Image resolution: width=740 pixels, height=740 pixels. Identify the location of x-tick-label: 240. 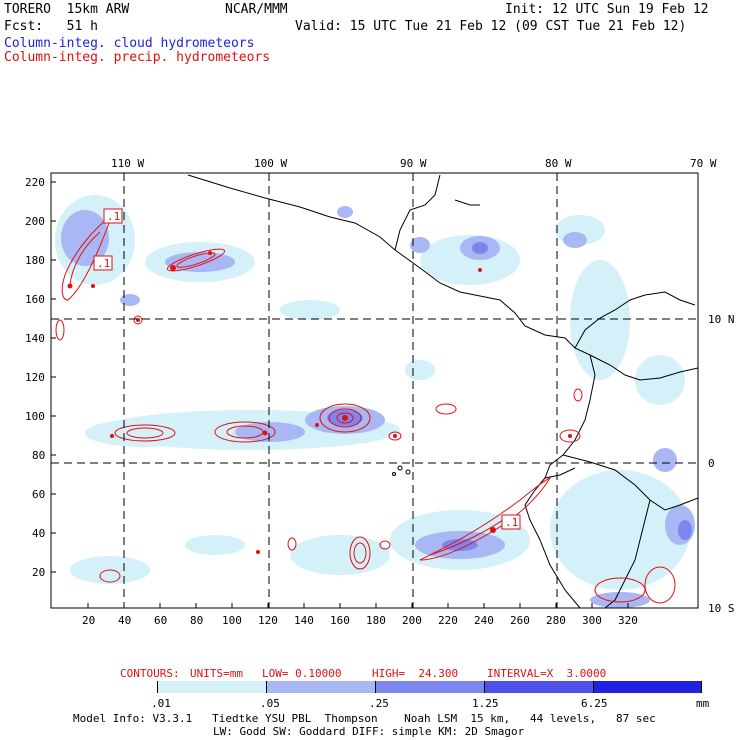
(484, 620).